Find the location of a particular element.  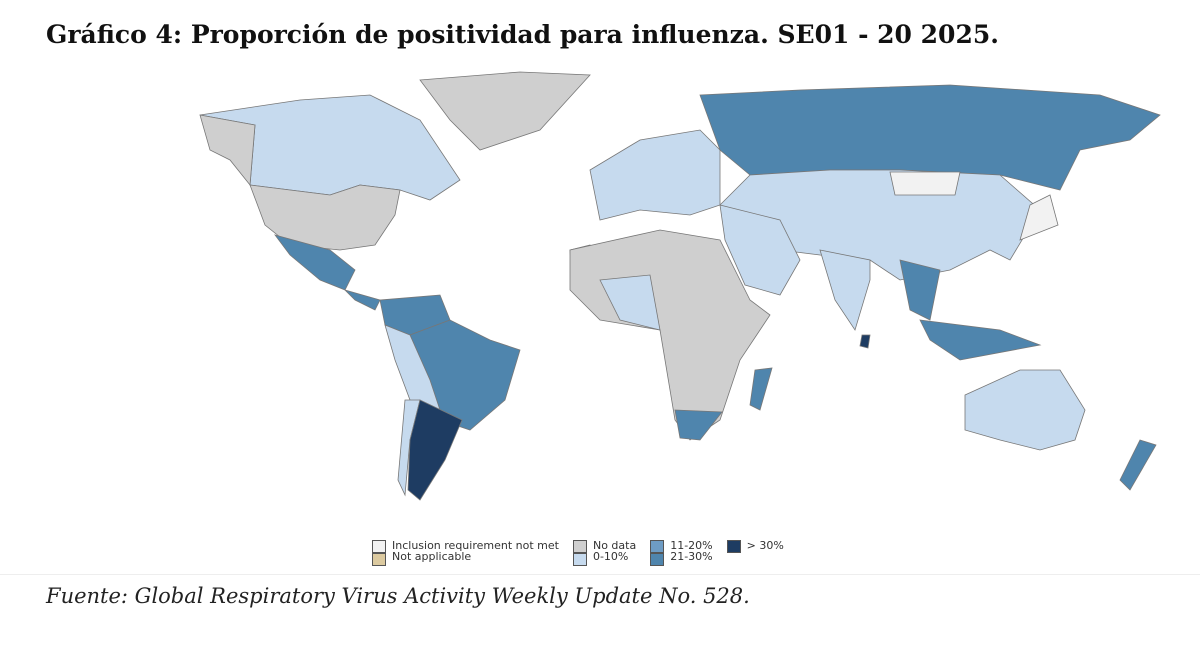

region-india is located at coordinates (845, 290).